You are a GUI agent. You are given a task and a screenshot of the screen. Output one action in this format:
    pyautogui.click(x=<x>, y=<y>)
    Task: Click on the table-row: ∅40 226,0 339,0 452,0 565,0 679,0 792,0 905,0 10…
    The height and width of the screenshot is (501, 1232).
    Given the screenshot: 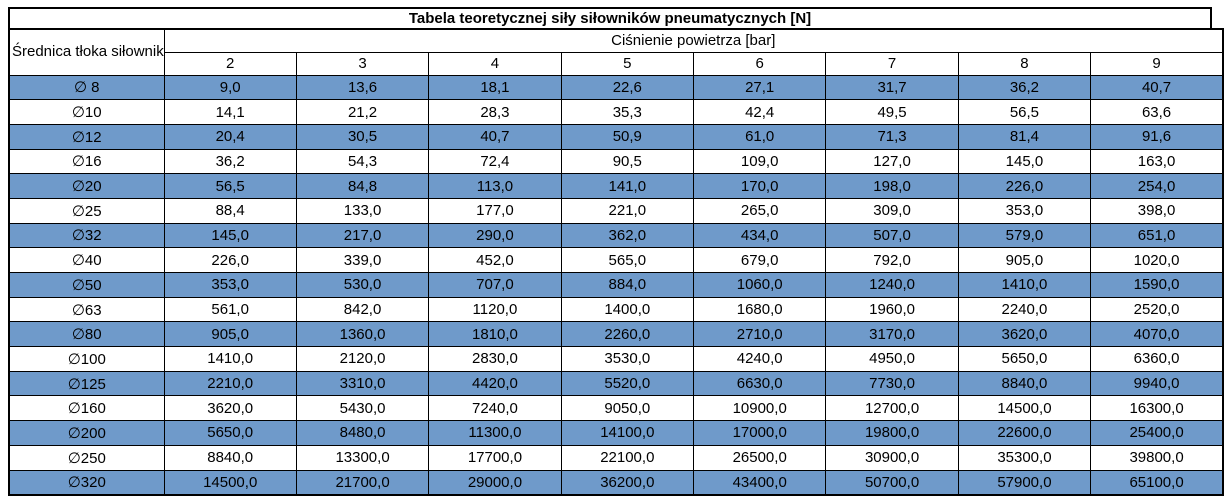 What is the action you would take?
    pyautogui.click(x=616, y=260)
    